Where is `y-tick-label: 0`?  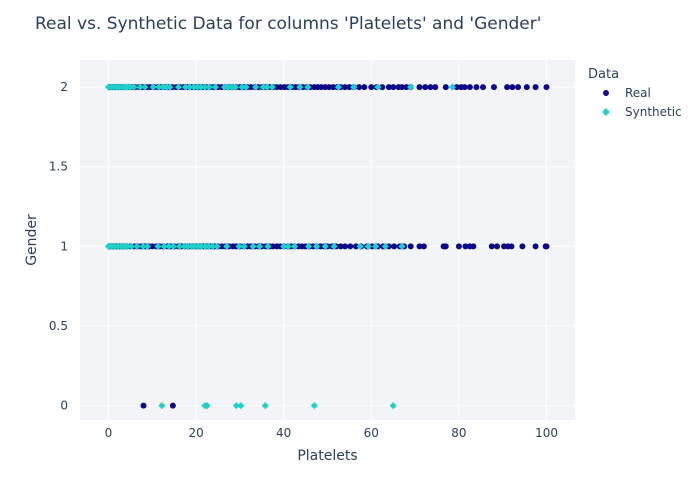
y-tick-label: 0 is located at coordinates (64, 406).